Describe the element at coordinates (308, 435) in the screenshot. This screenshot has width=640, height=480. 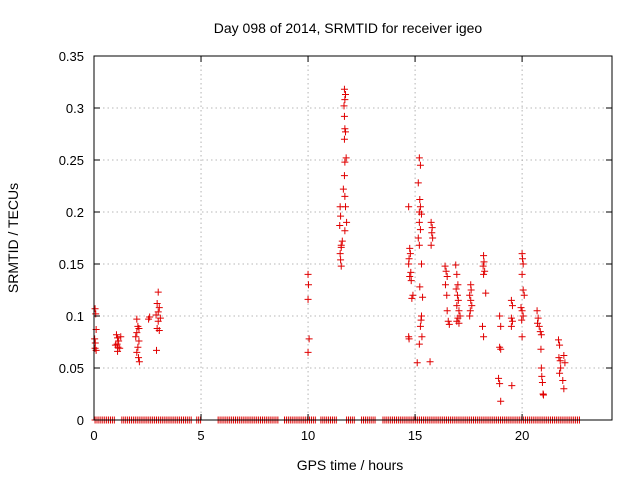
I see `x-tick-label: 10` at that location.